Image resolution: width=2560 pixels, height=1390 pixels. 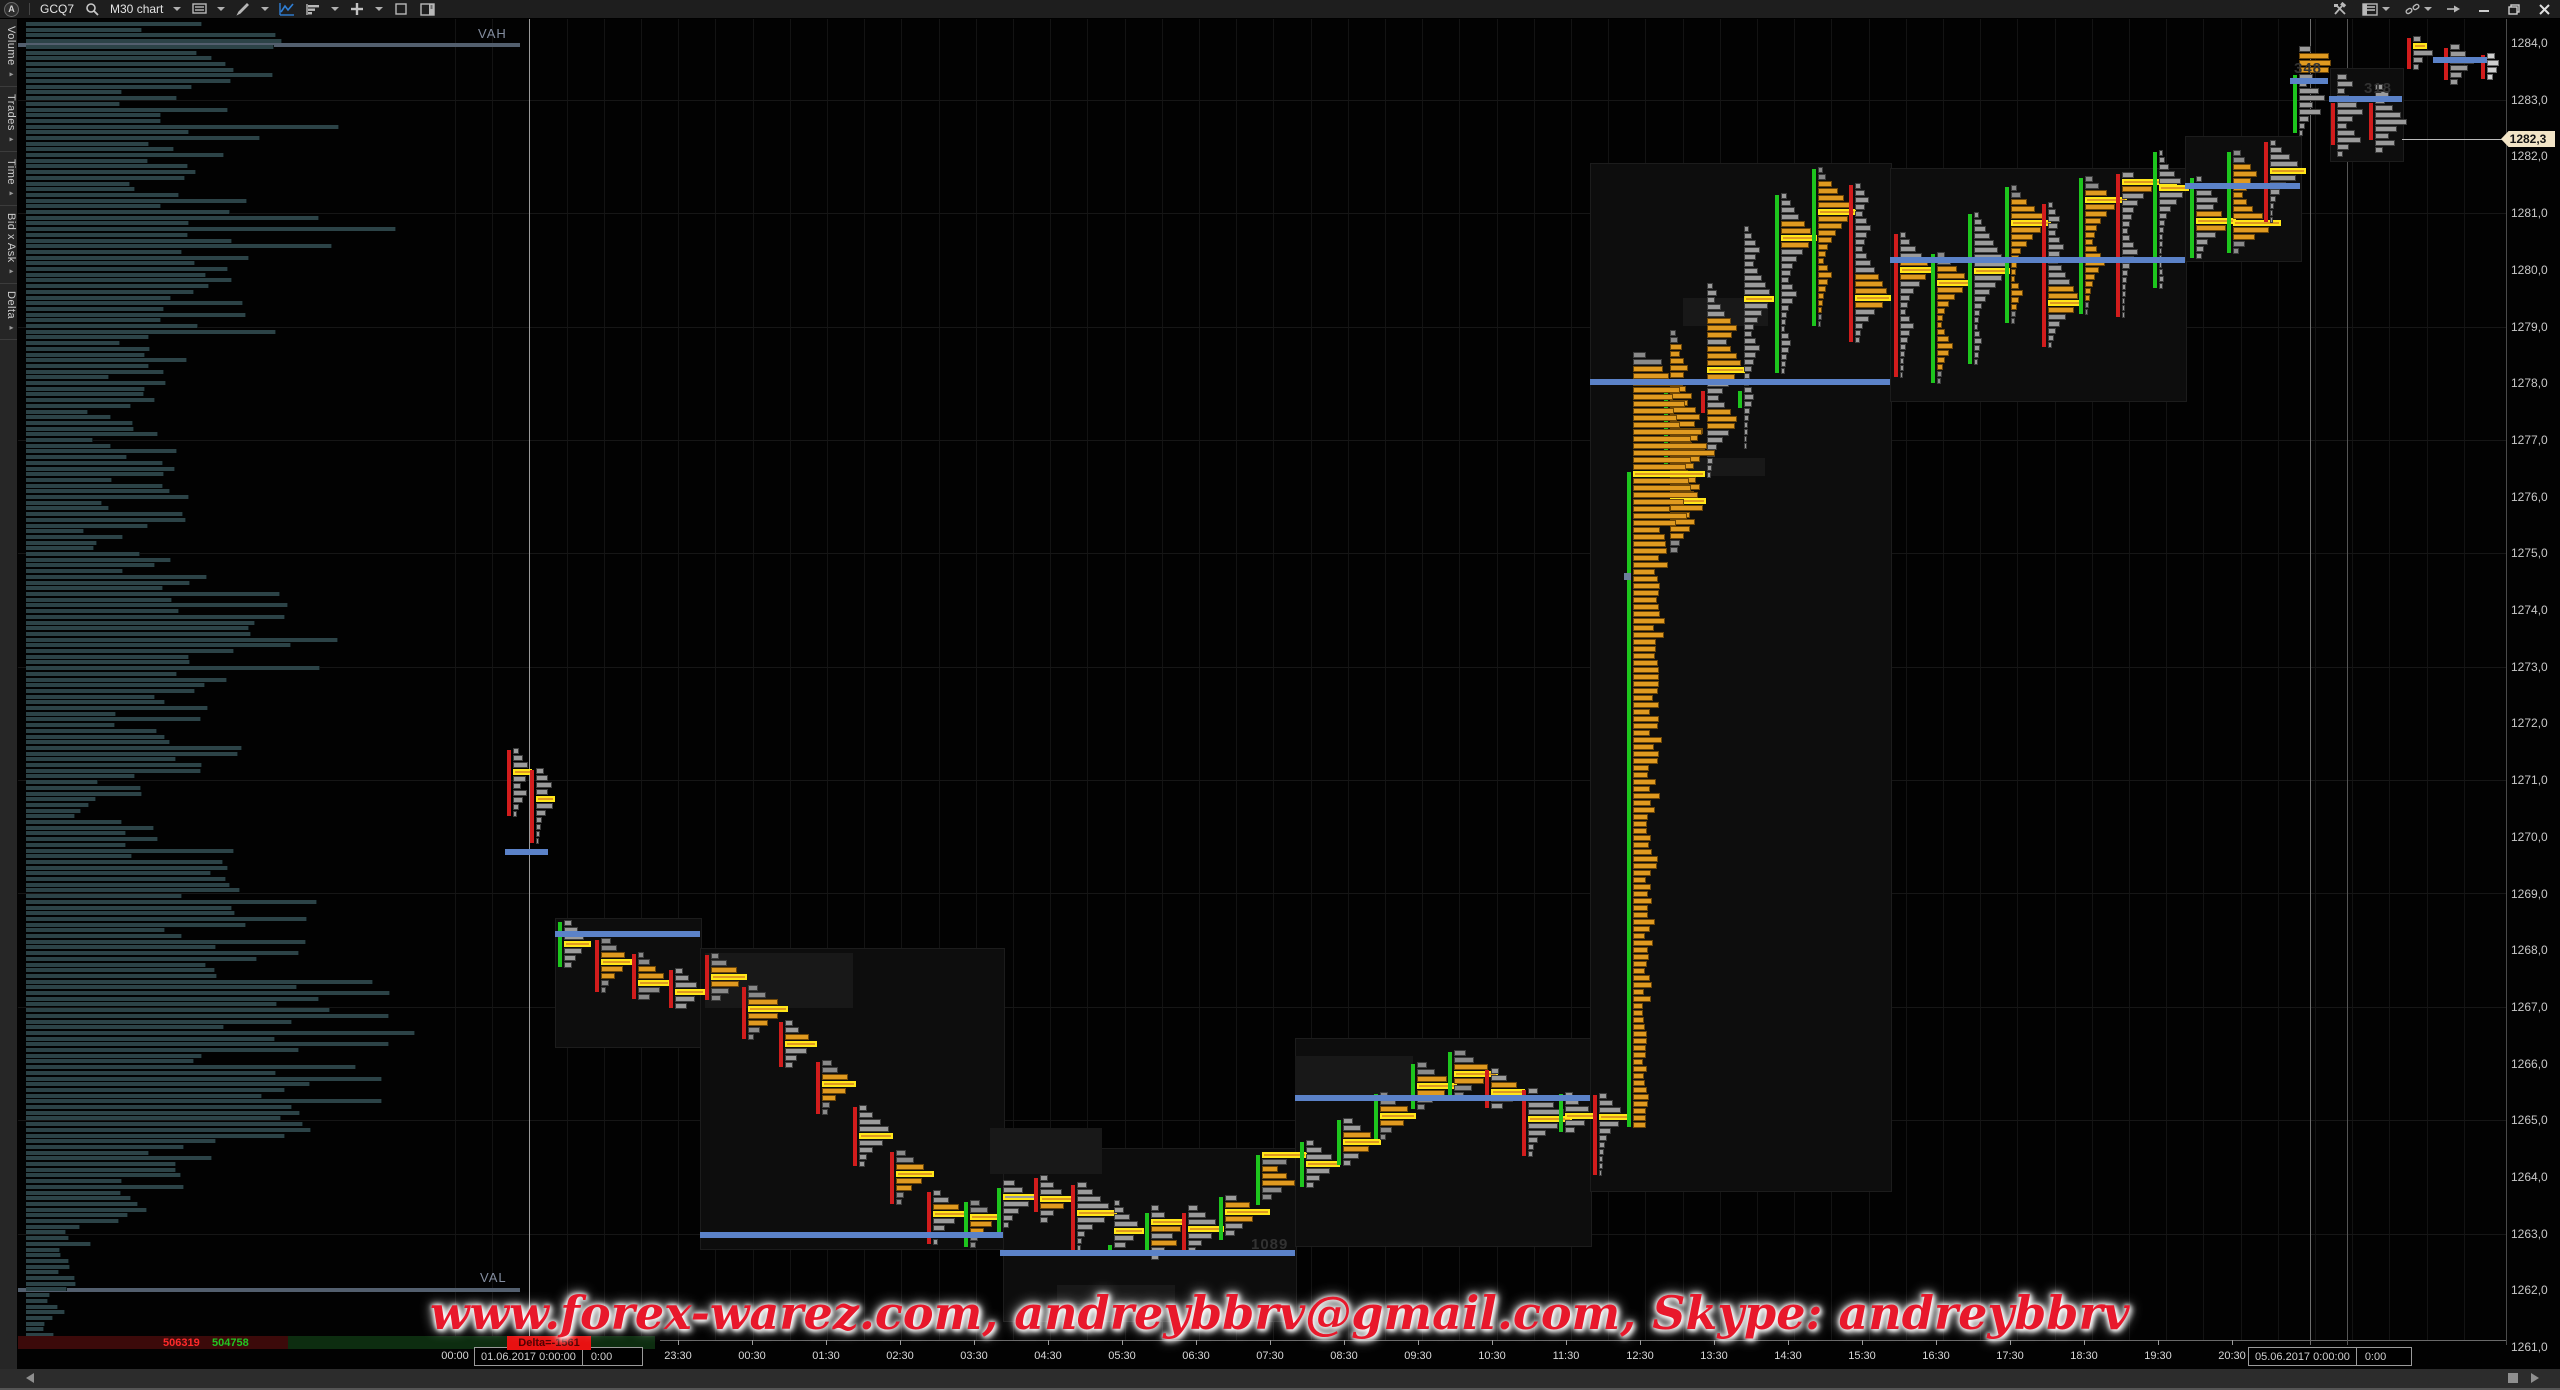 I want to click on time-axis-label: 06:30, so click(x=1196, y=1356).